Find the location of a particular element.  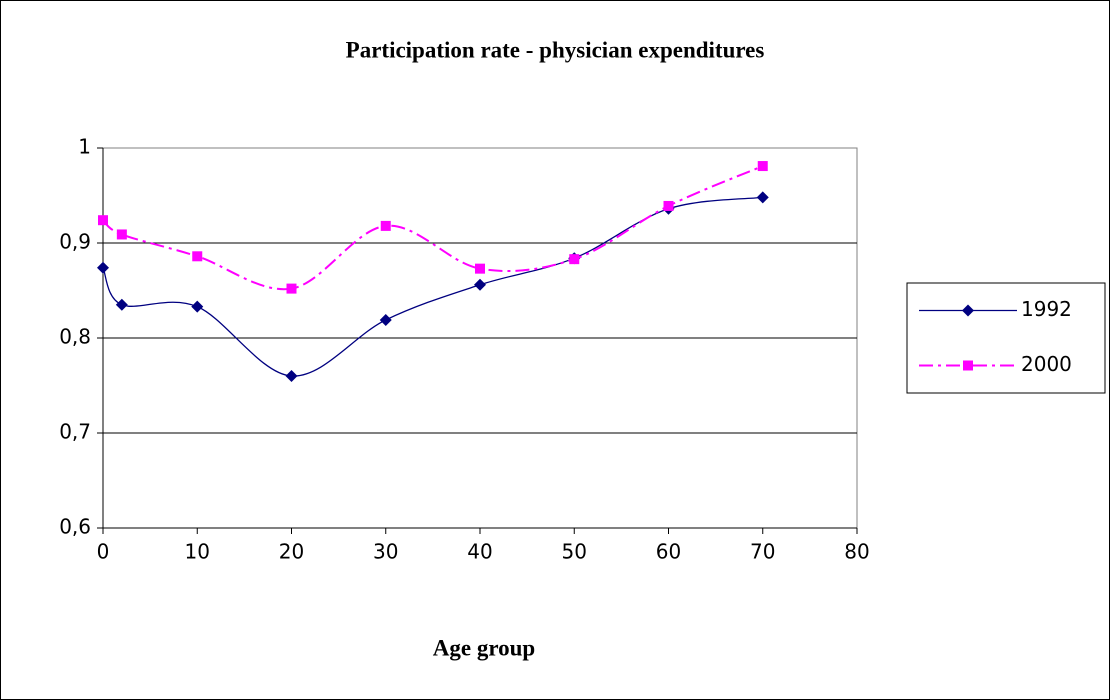

y-tick-label: 0,9 is located at coordinates (75, 242).